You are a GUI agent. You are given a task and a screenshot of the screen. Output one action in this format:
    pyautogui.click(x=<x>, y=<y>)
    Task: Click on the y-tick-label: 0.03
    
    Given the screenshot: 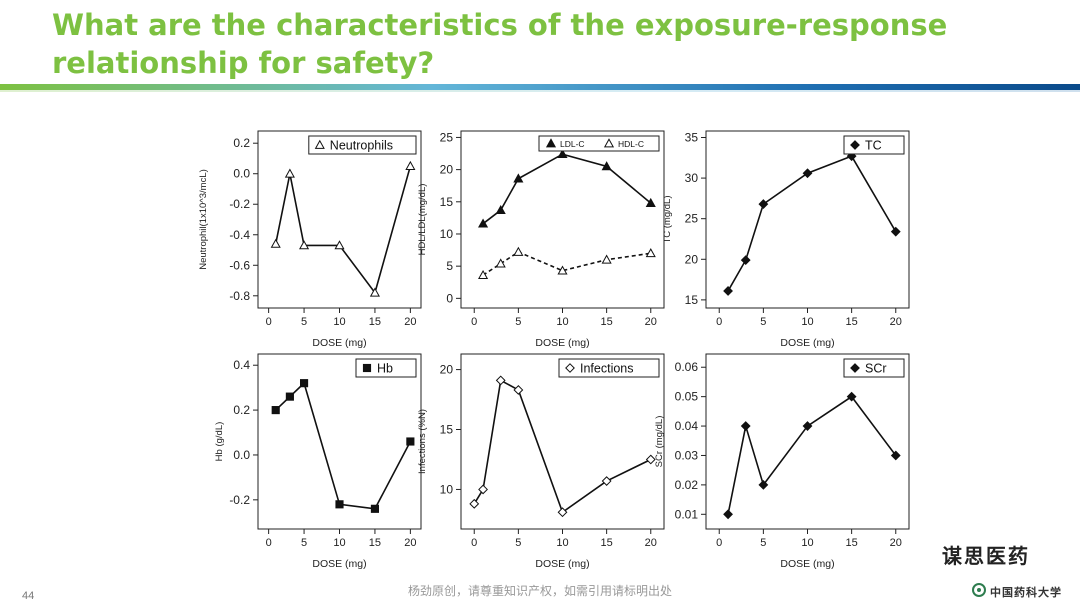 What is the action you would take?
    pyautogui.click(x=687, y=455)
    